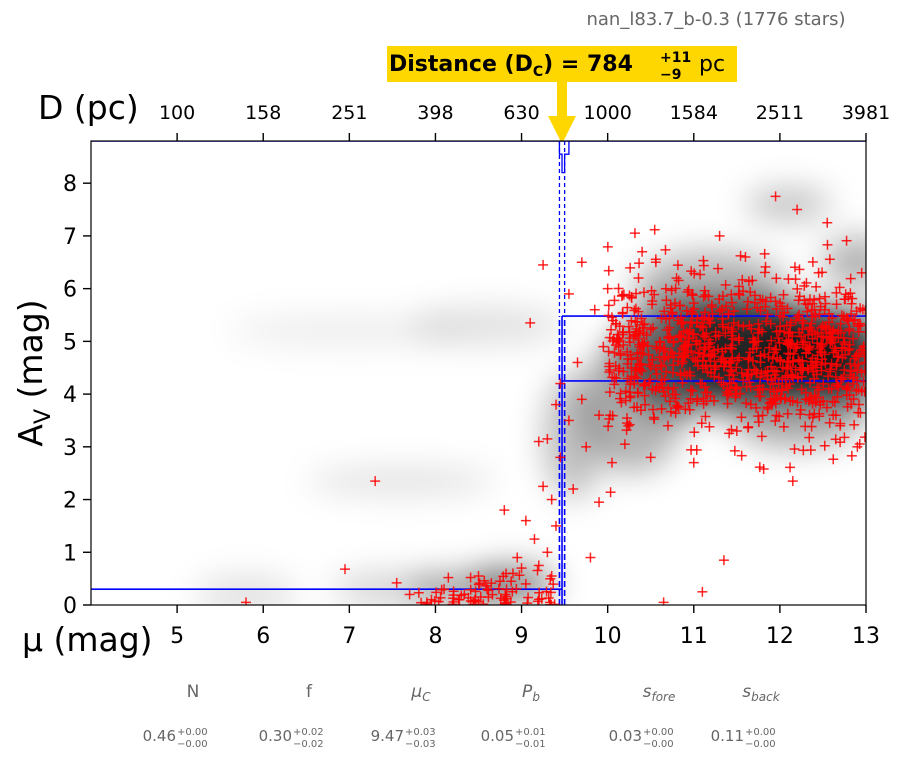 The width and height of the screenshot is (902, 759). What do you see at coordinates (420, 744) in the screenshot?
I see `param-err-minus: −0.03` at bounding box center [420, 744].